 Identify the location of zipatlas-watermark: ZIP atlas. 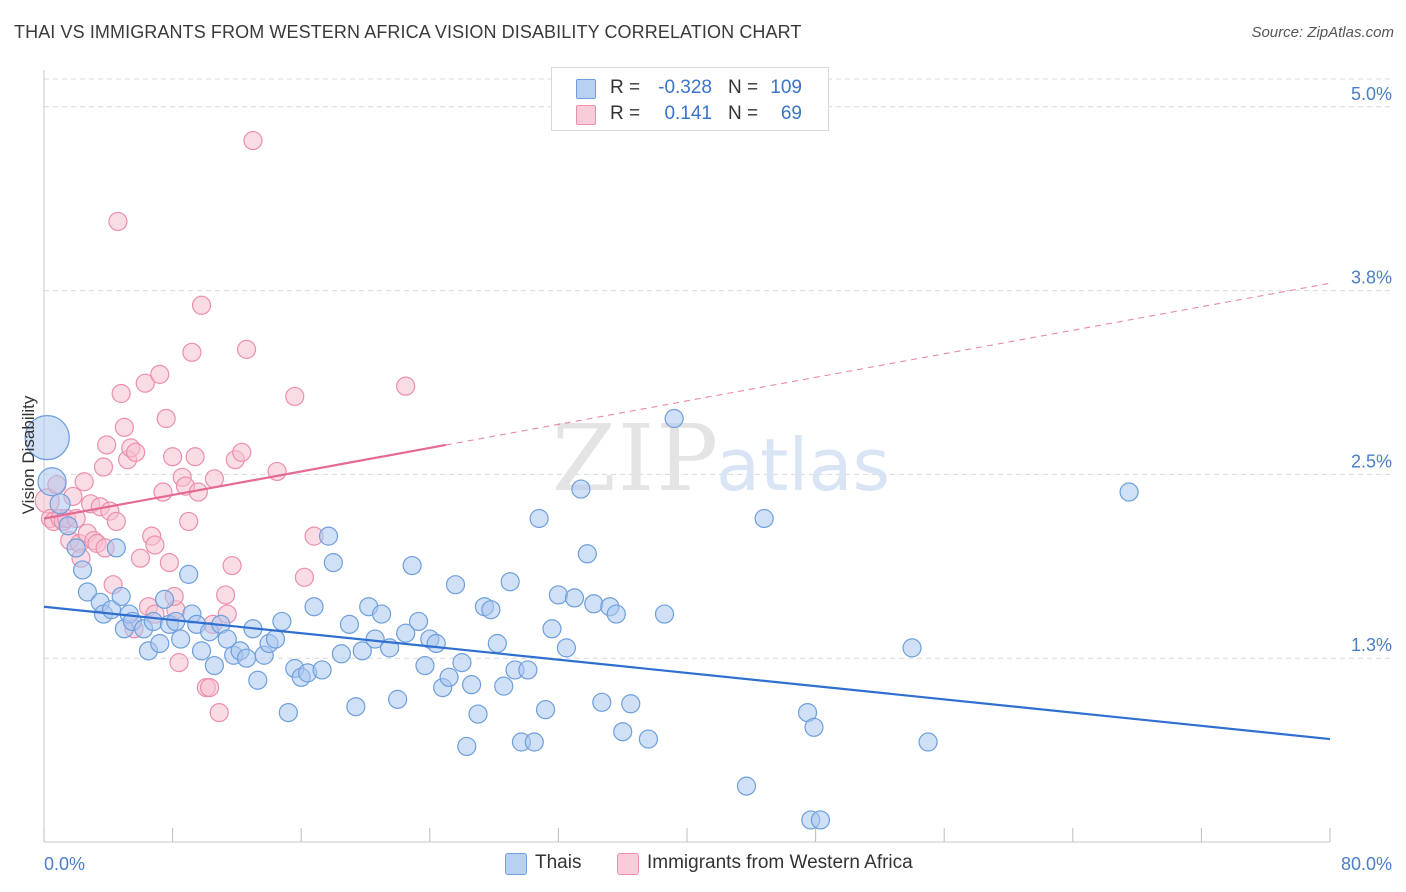
(721, 458).